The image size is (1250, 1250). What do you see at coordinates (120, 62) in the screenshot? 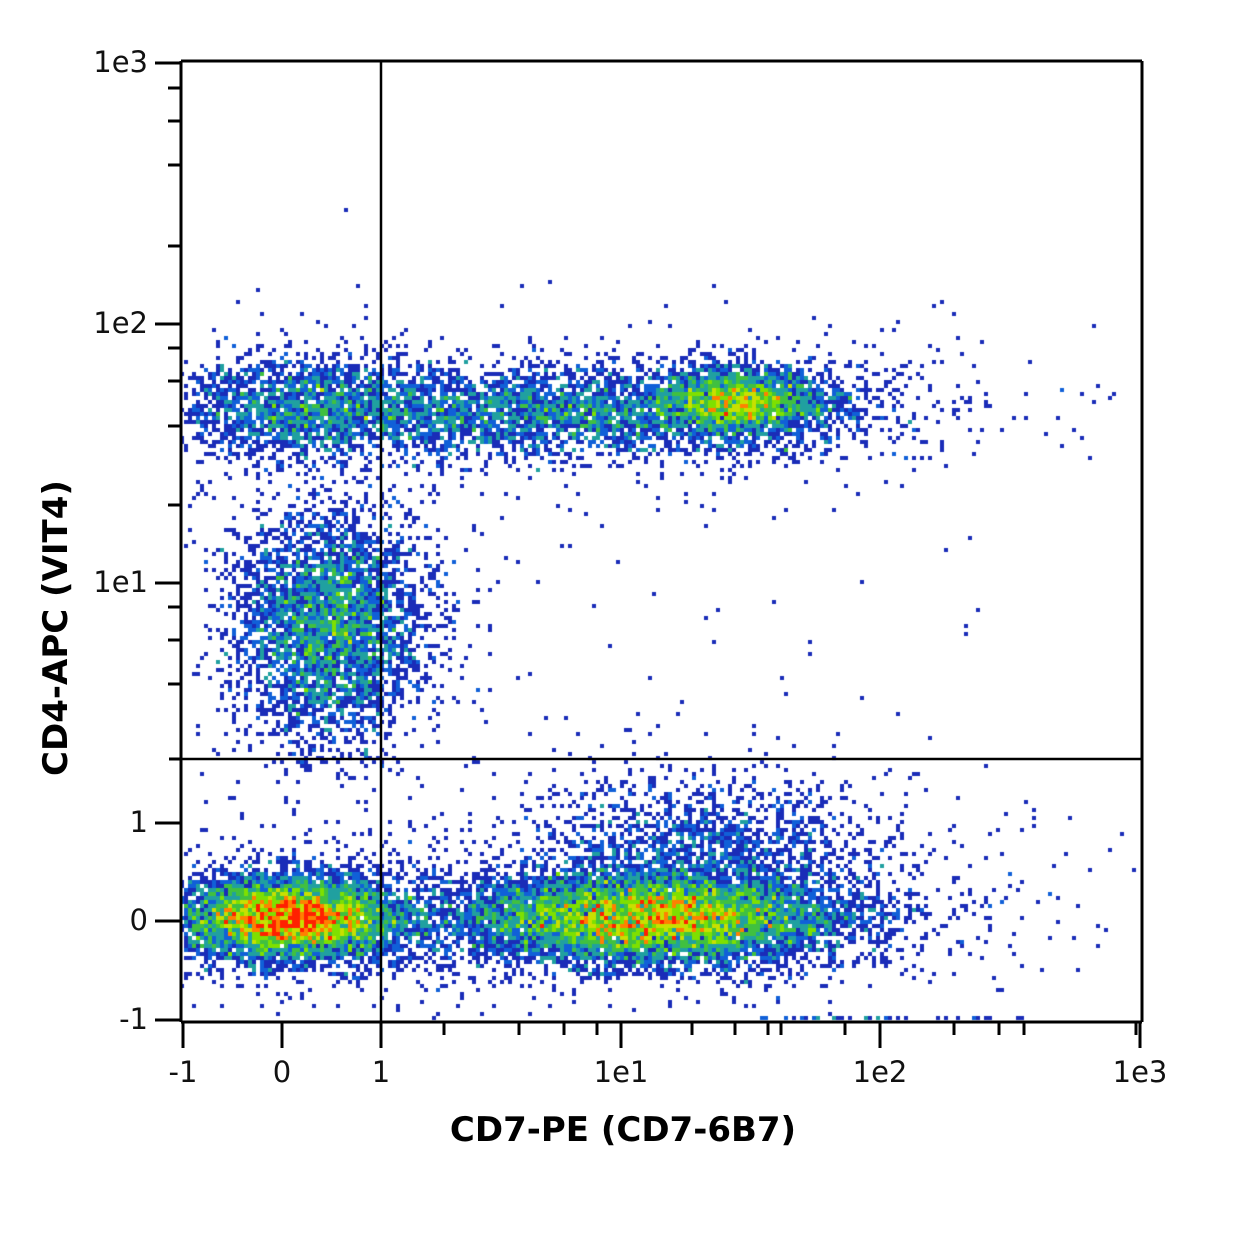
I see `y-tick-label: 1e3` at bounding box center [120, 62].